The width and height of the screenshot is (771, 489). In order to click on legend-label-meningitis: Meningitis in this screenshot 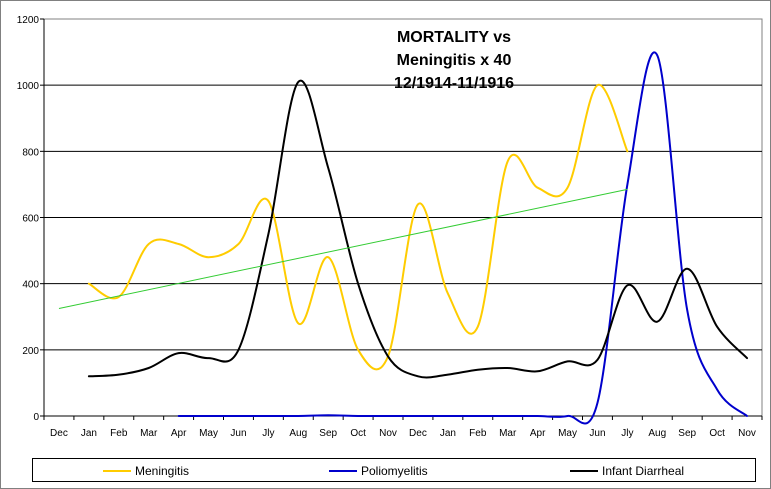, I will do `click(162, 471)`.